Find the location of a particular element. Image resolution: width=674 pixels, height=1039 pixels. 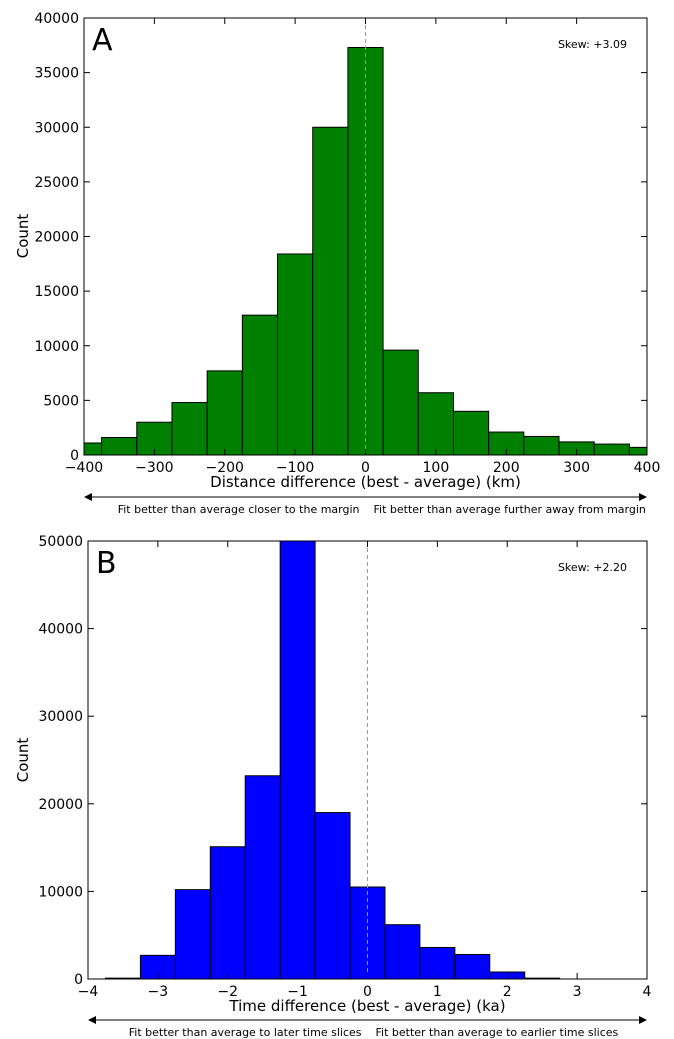

x-tick-label: 200 is located at coordinates (506, 468).